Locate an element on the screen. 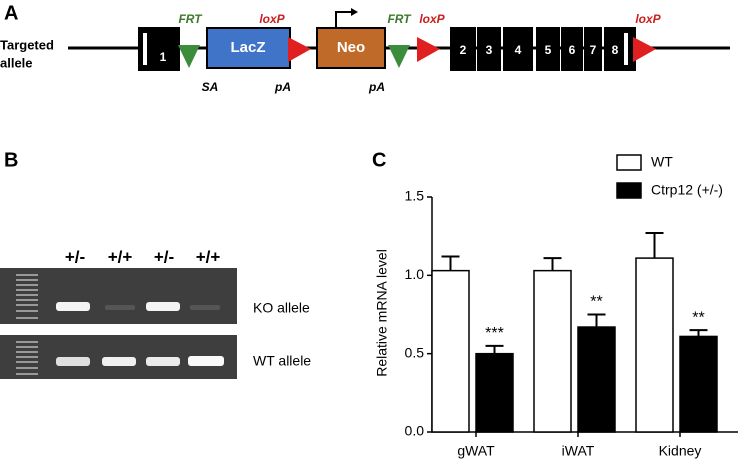  cassette-label: Neo is located at coordinates (351, 47).